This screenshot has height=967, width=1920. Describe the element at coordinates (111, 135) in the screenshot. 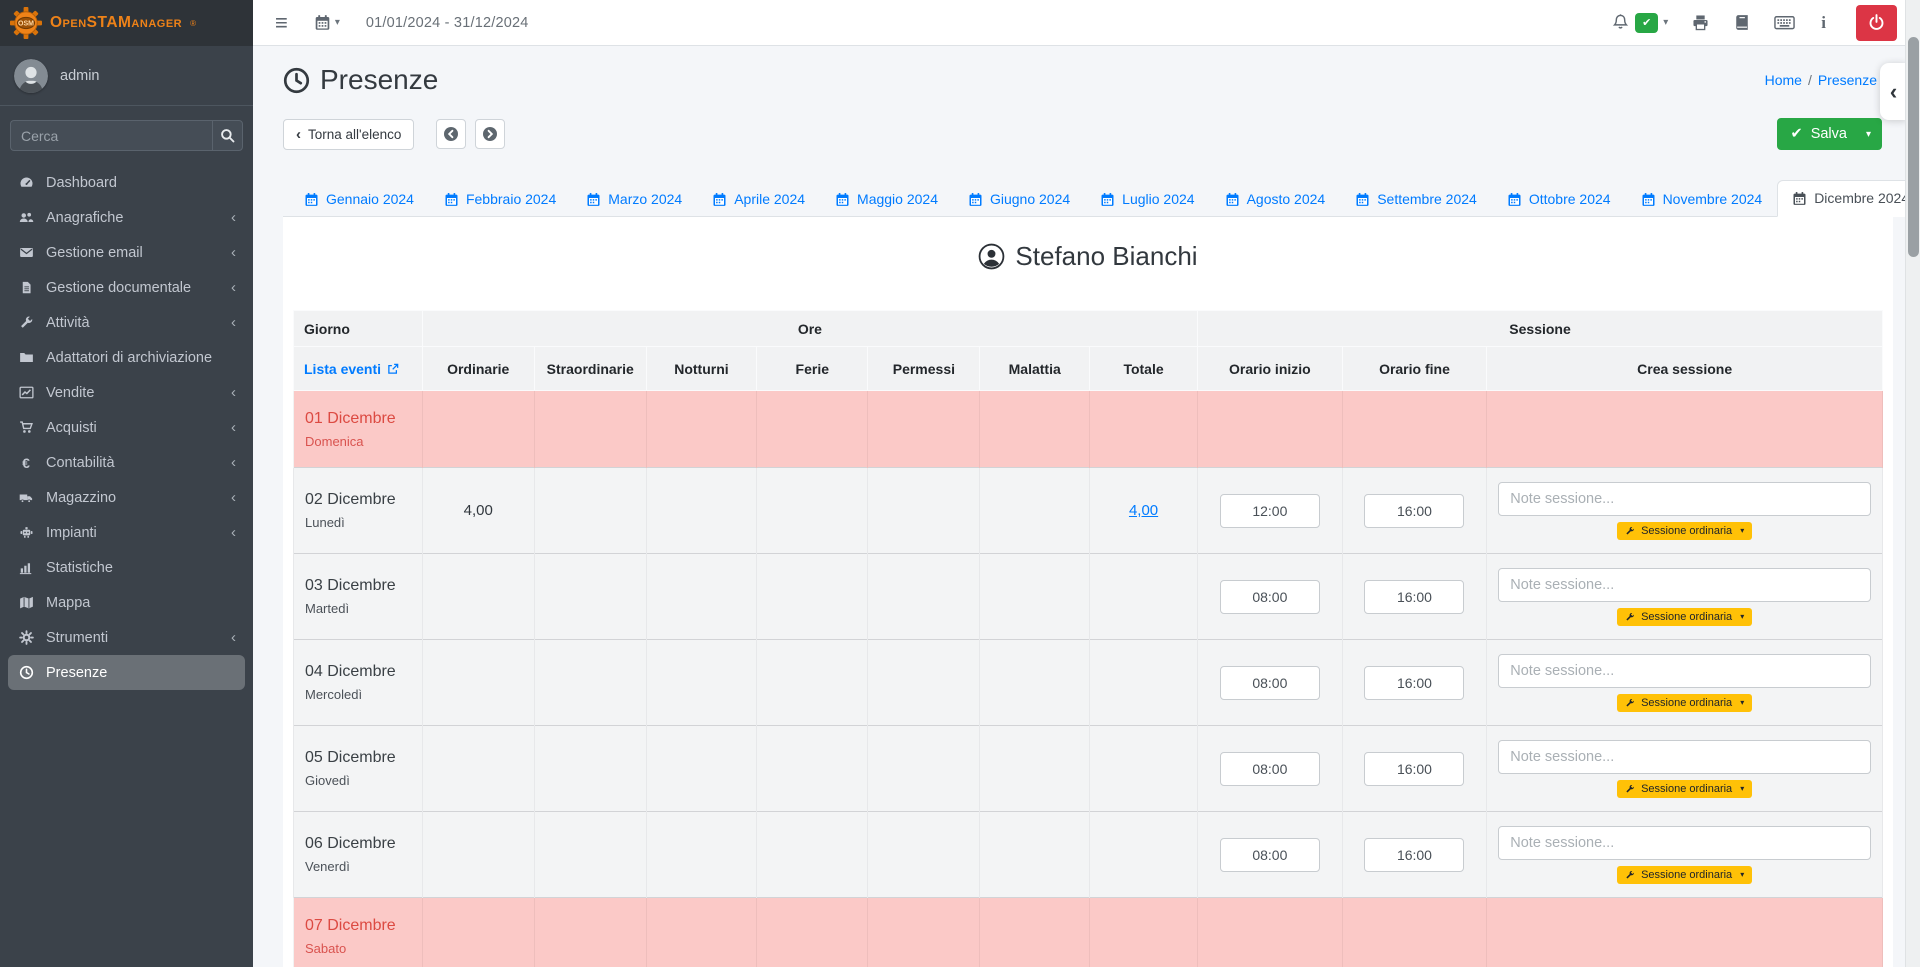

I see `search-input` at that location.